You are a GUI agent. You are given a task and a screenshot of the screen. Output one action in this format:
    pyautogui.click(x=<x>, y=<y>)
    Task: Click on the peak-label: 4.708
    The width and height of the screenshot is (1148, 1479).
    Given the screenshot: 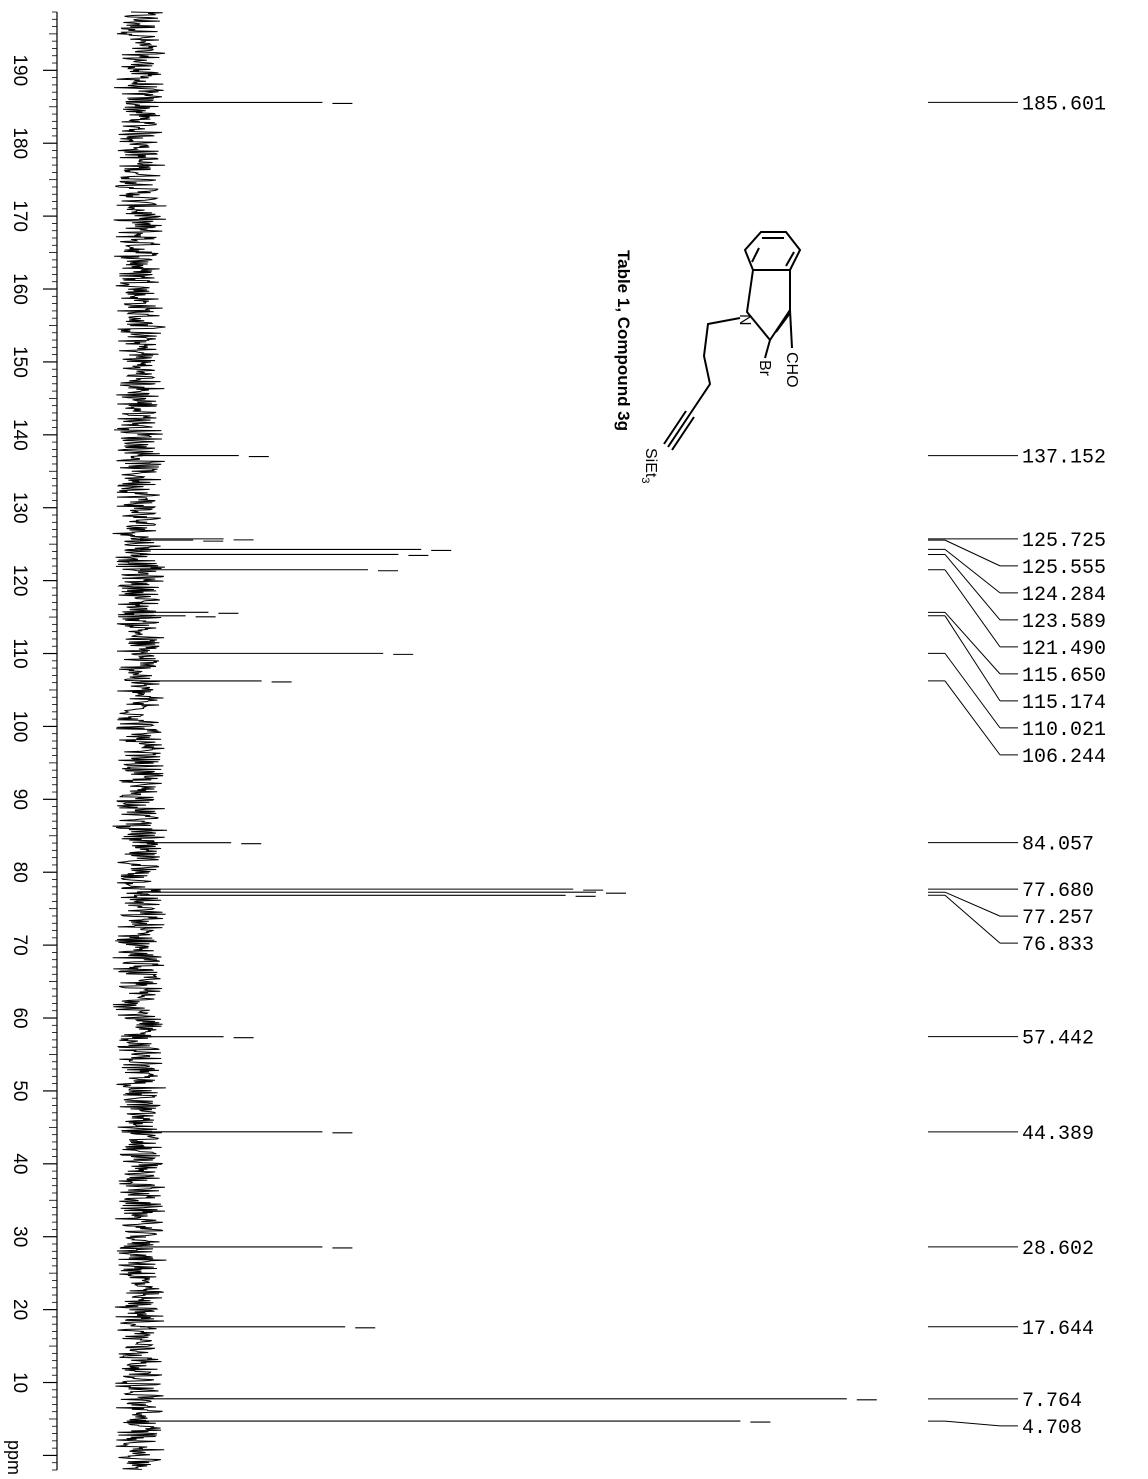 What is the action you would take?
    pyautogui.click(x=1052, y=1428)
    